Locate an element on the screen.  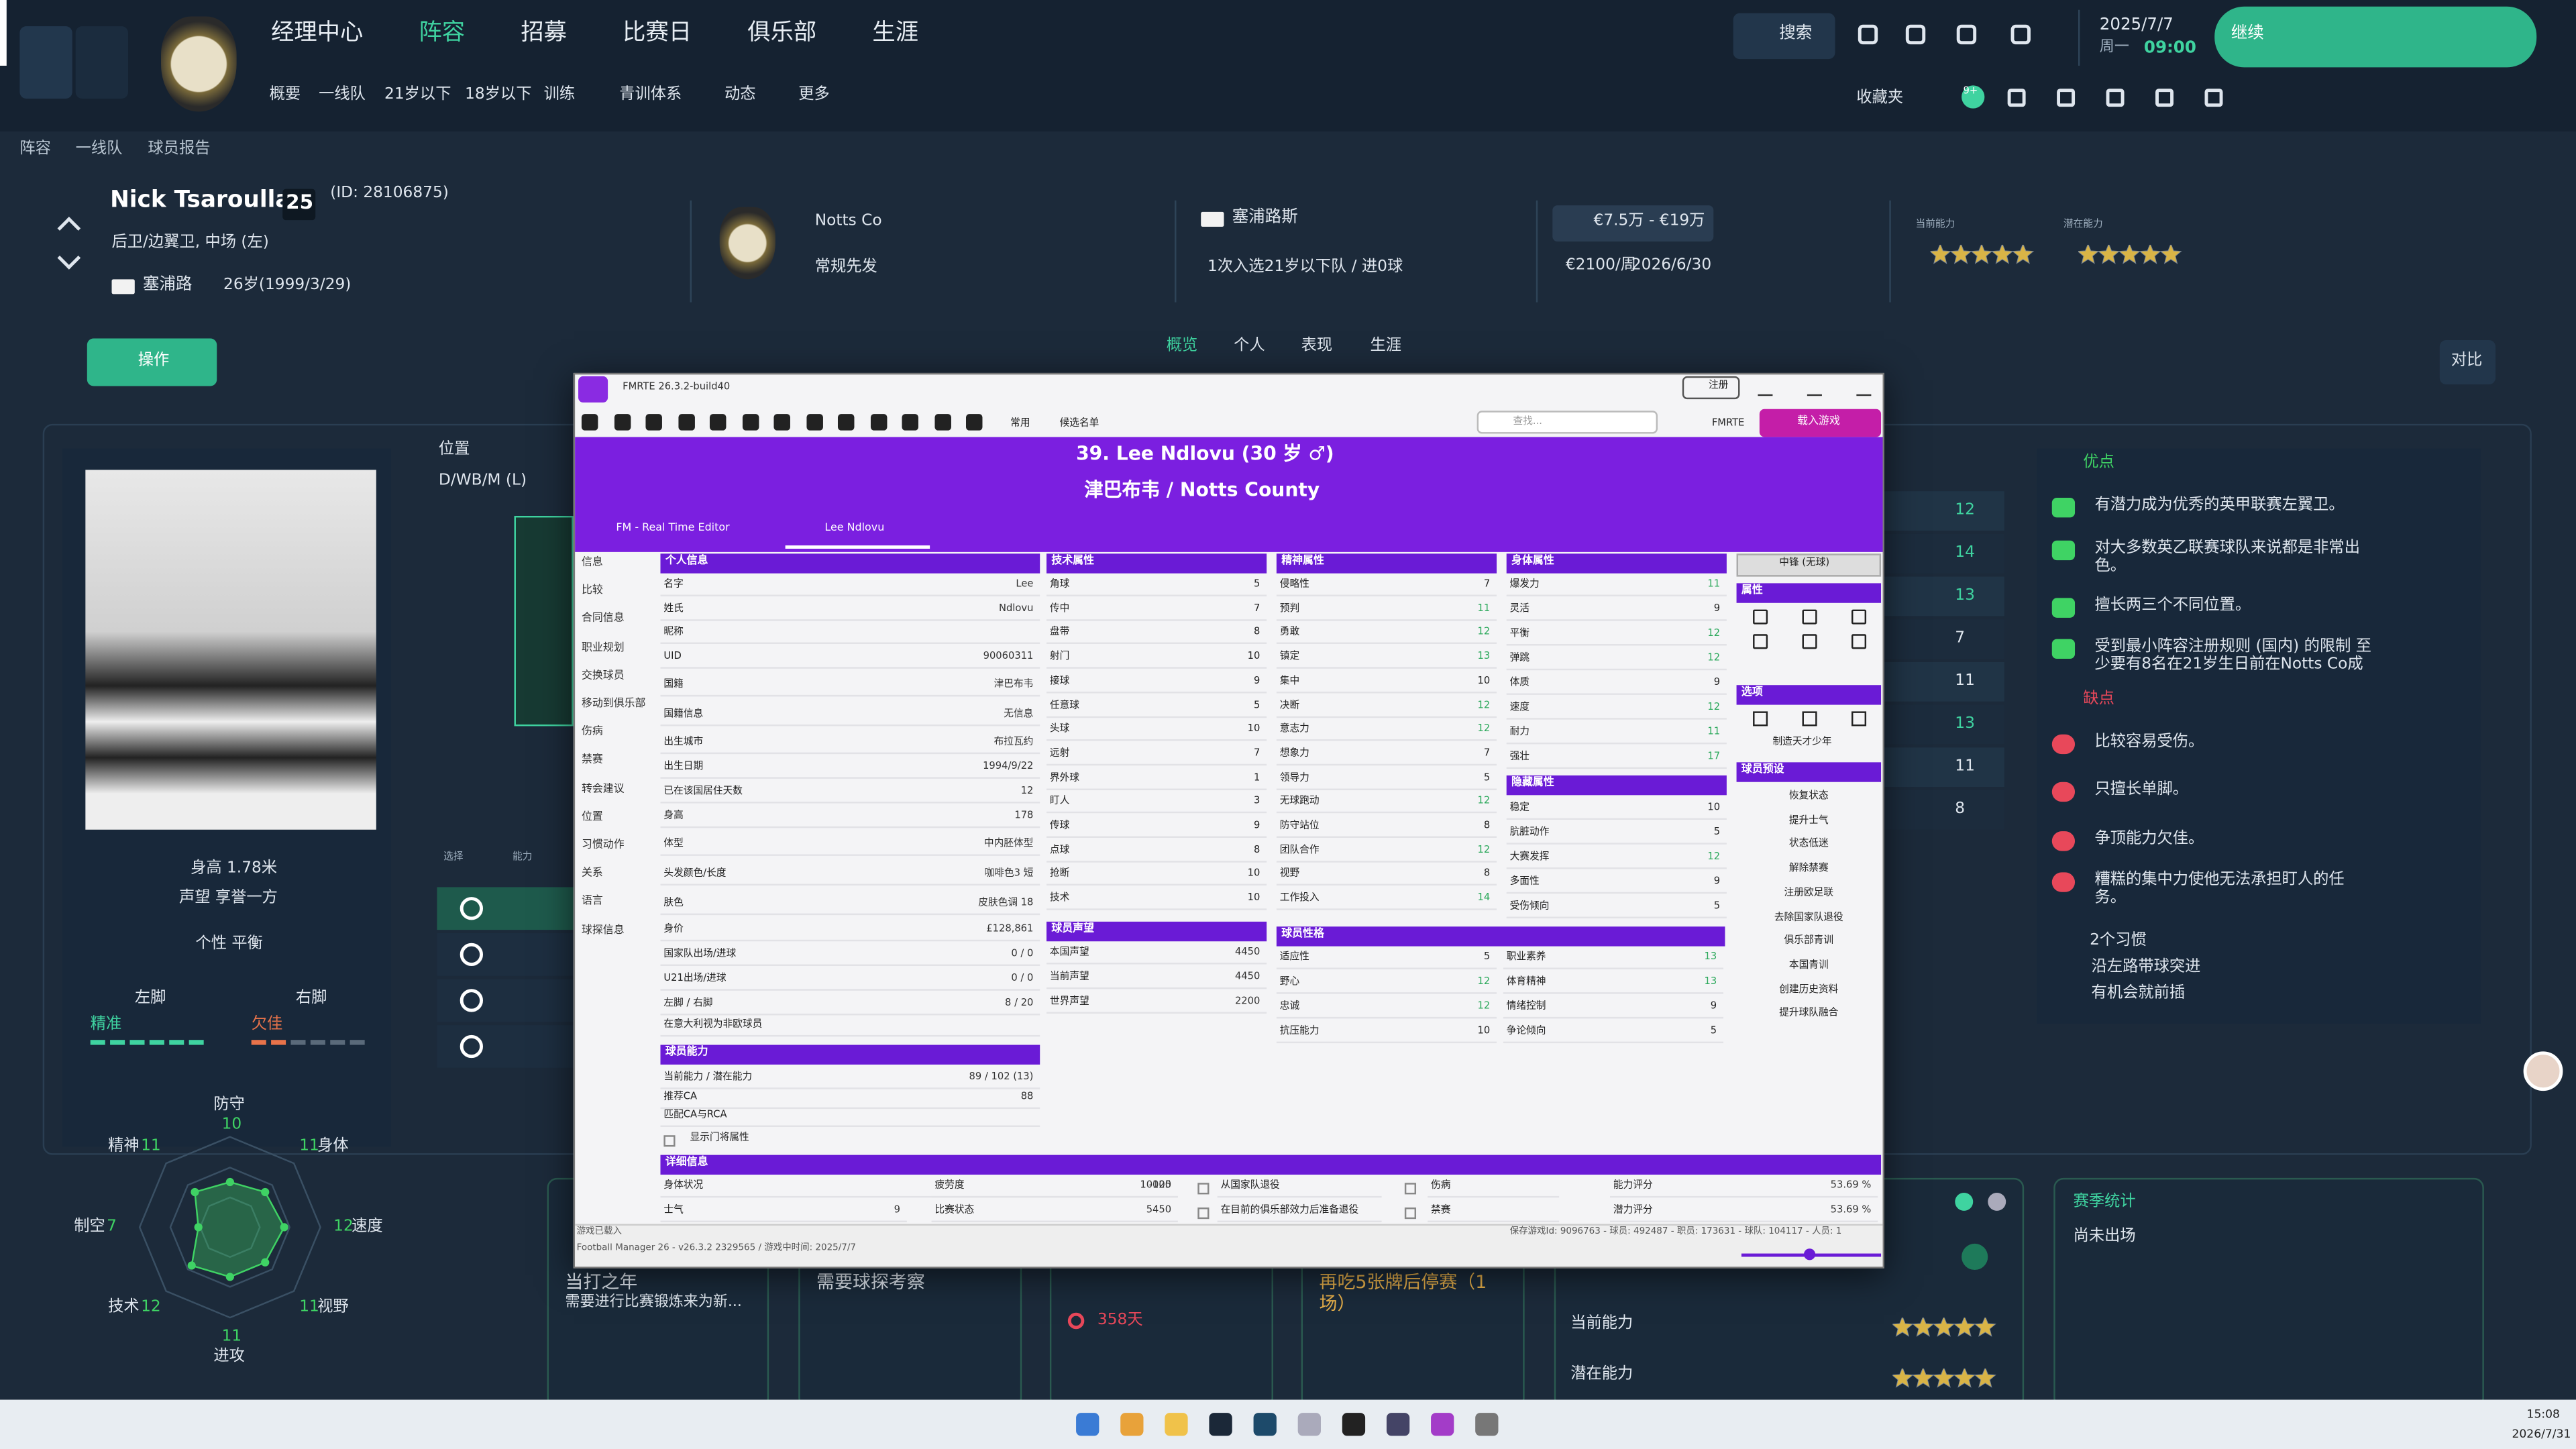
side-nav: 转会建议 is located at coordinates (603, 788).